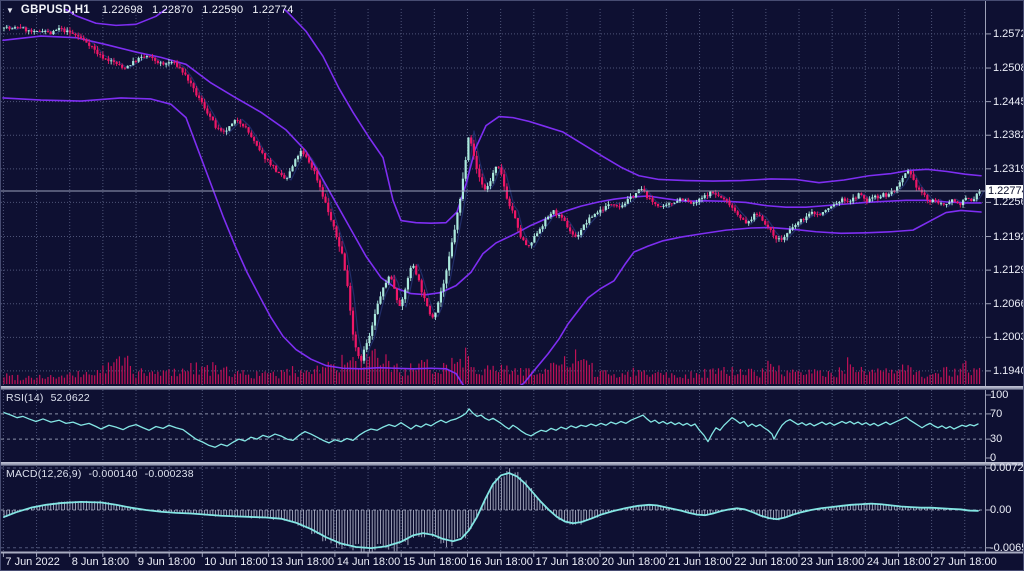  What do you see at coordinates (1008, 303) in the screenshot?
I see `price-axis-label: 1.20660` at bounding box center [1008, 303].